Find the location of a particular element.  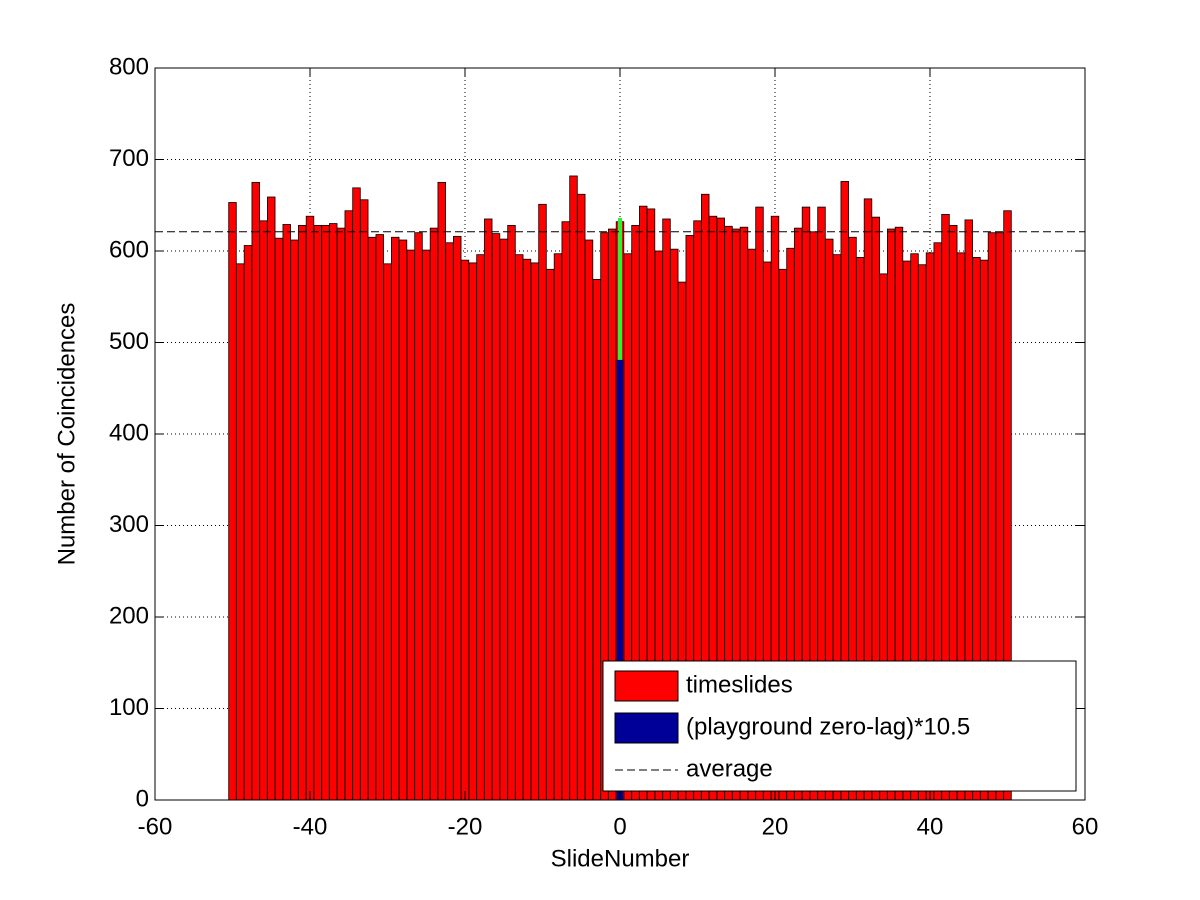

y-tick-label: 600 is located at coordinates (129, 249).